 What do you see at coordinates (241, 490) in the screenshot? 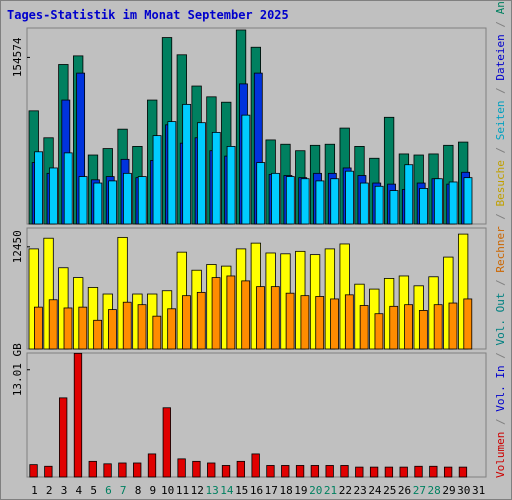
I see `x-tick-label-day-15: 15` at bounding box center [241, 490].